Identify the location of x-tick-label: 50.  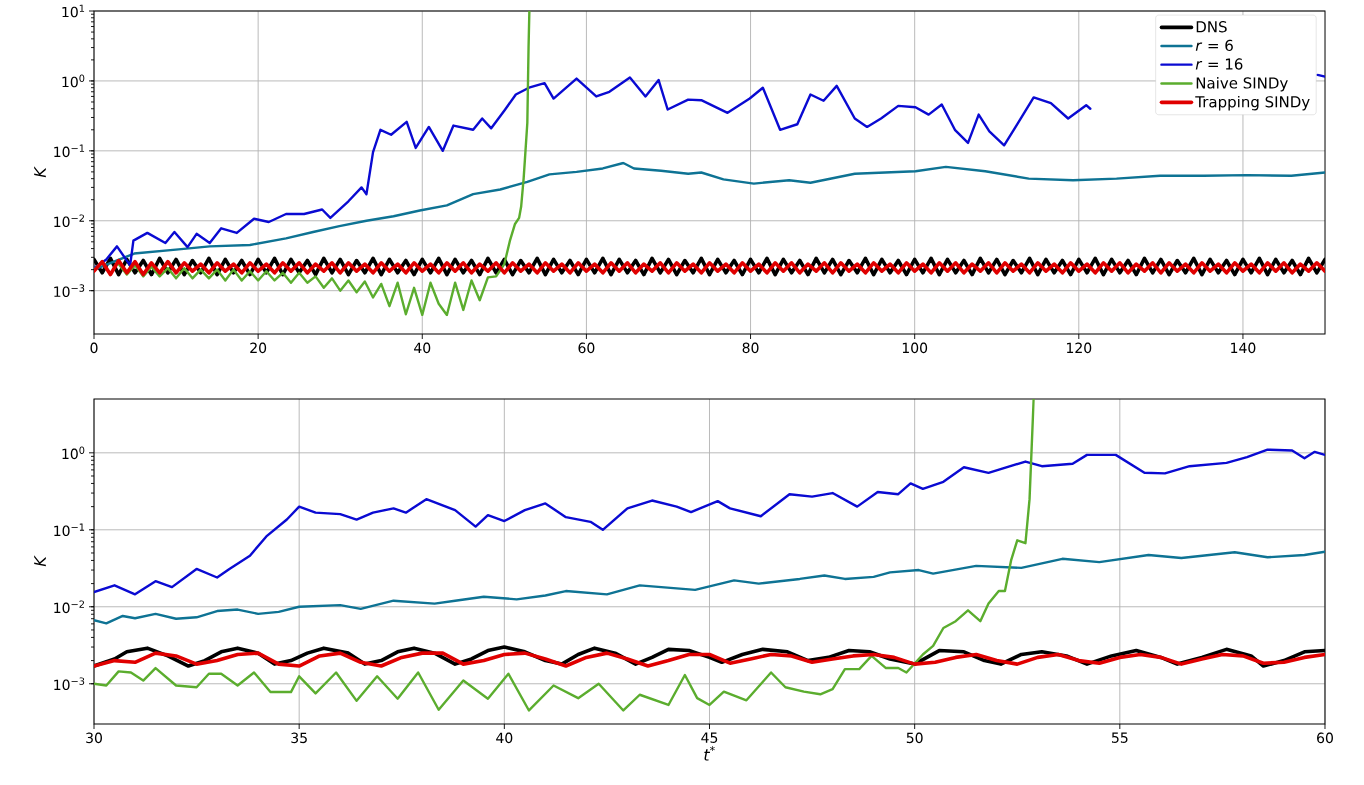
(914, 738).